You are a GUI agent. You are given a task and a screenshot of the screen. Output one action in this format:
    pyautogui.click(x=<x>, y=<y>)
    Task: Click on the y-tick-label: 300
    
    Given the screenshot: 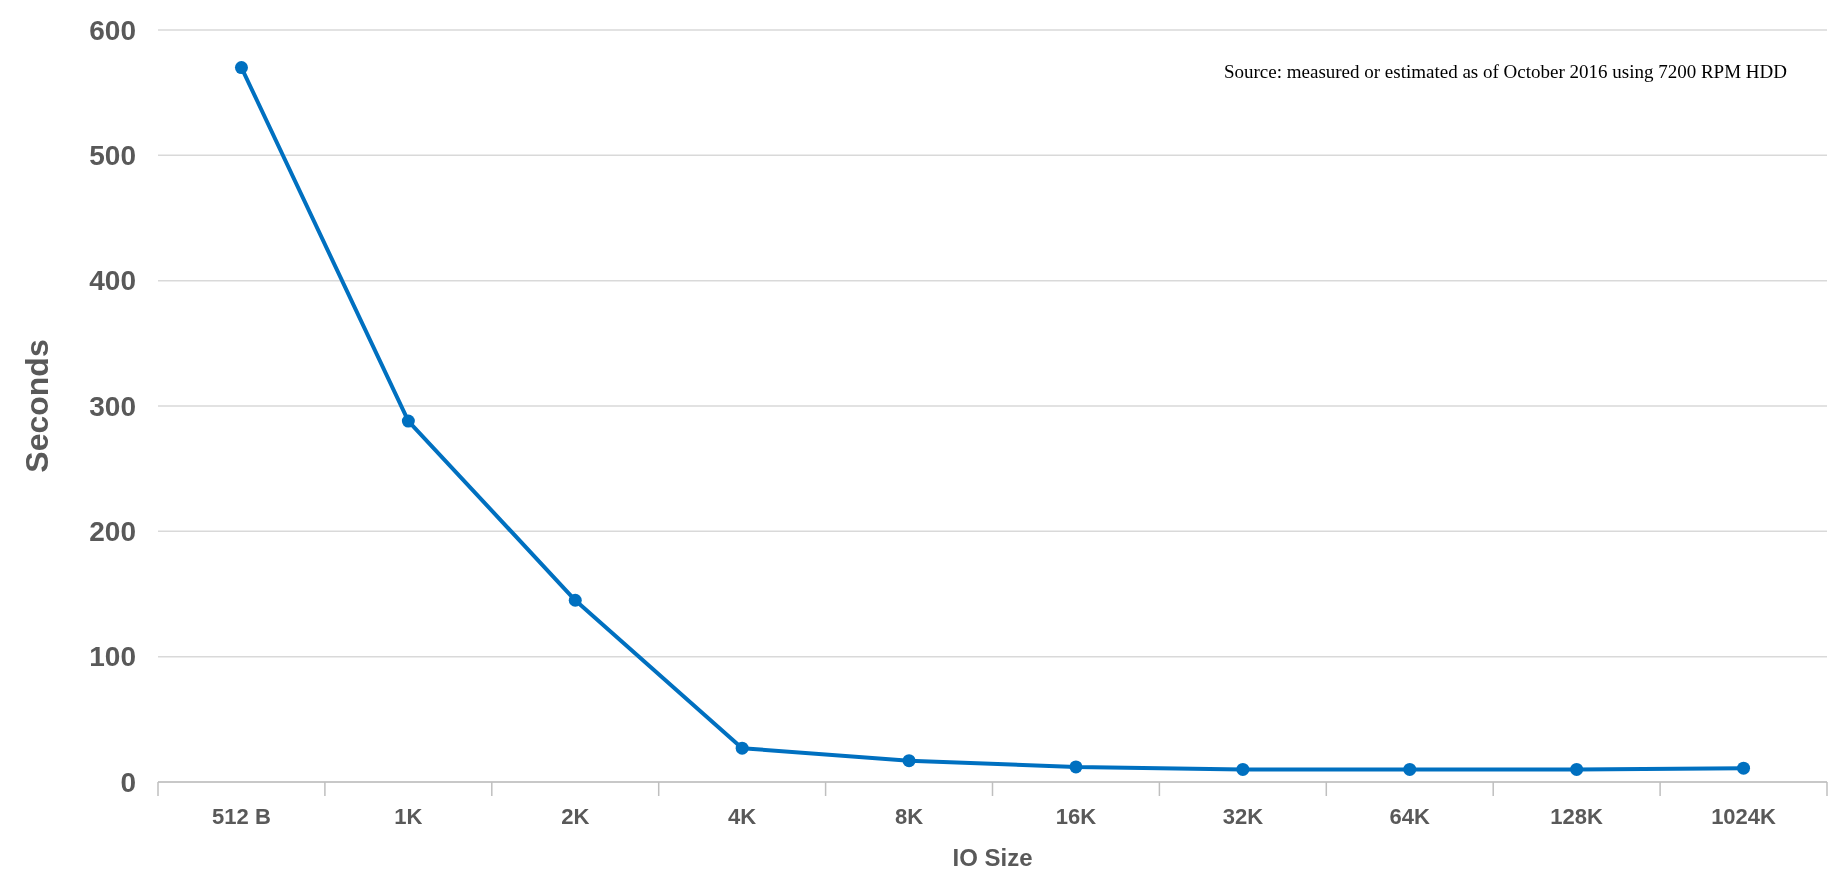 What is the action you would take?
    pyautogui.click(x=112, y=406)
    